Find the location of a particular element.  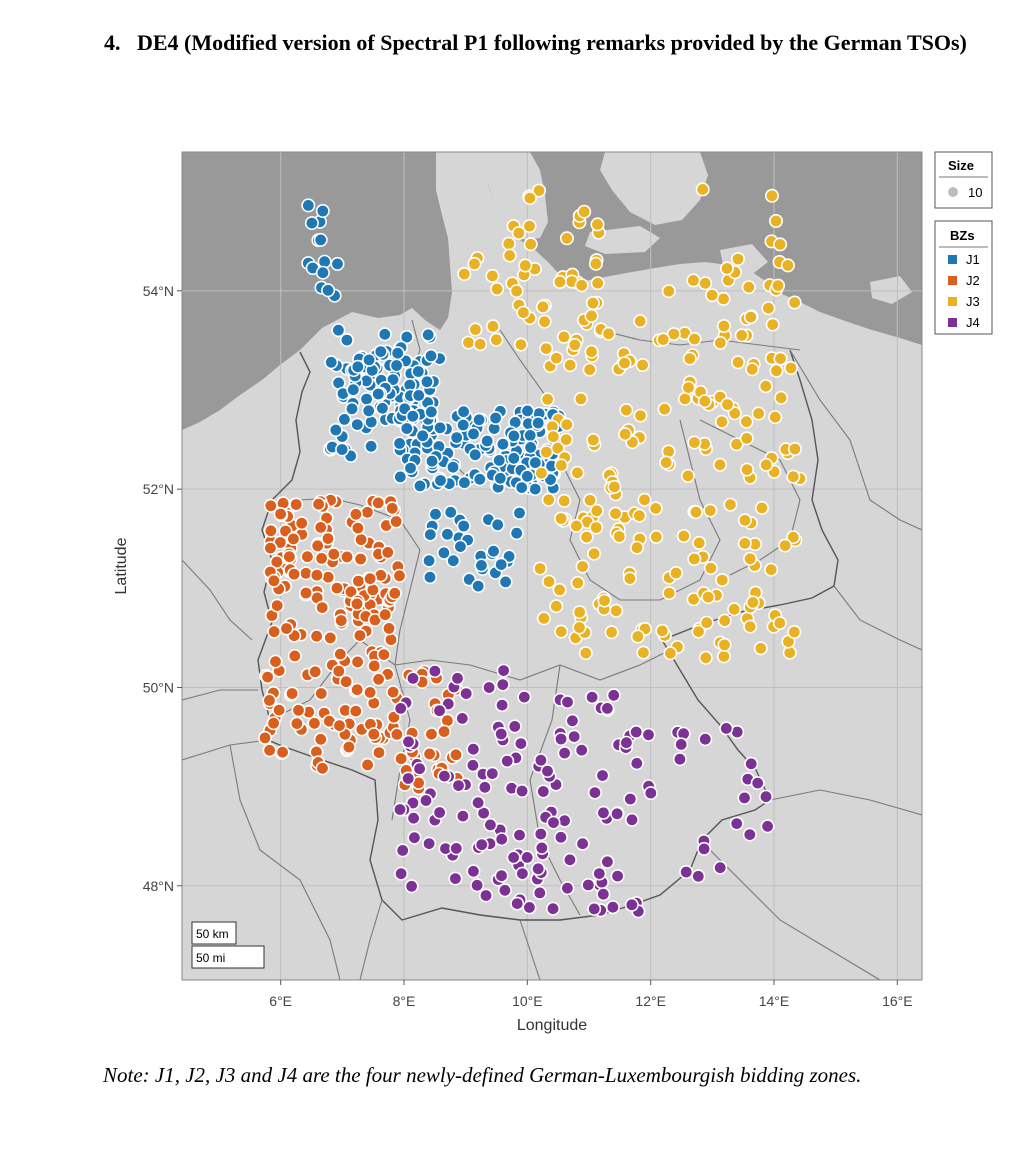

scale-bar-km is located at coordinates (214, 933).